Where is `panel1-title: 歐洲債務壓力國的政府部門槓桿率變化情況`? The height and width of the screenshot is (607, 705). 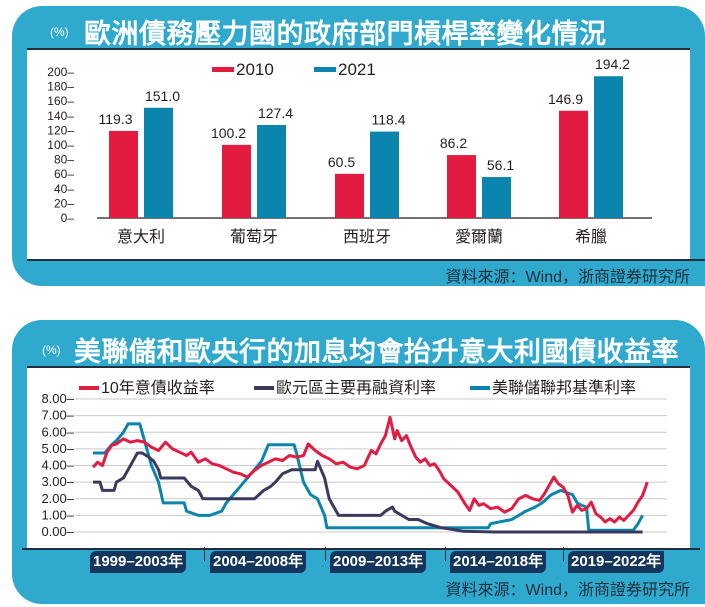
panel1-title: 歐洲債務壓力國的政府部門槓桿率變化情況 is located at coordinates (345, 34).